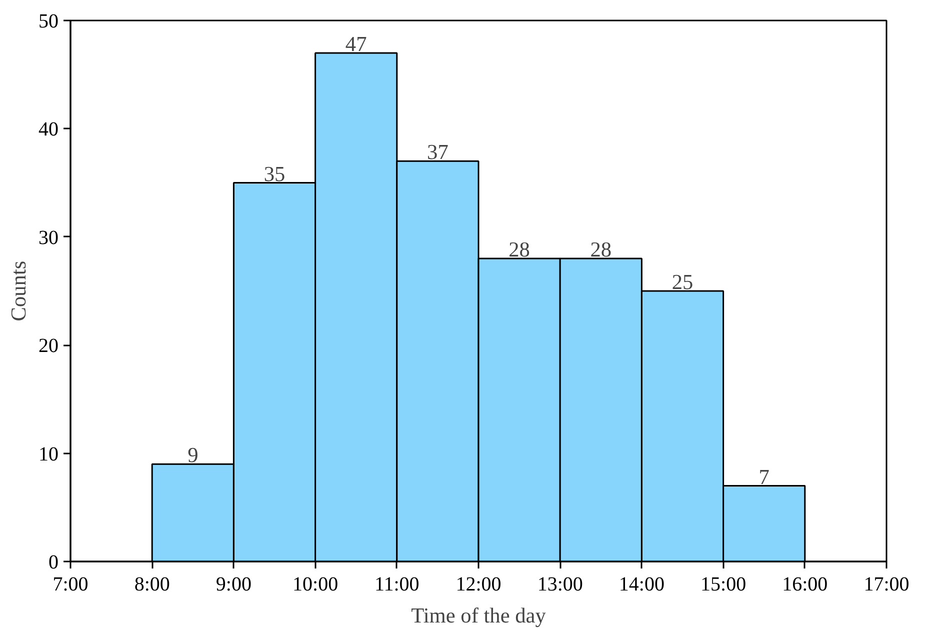 This screenshot has width=931, height=637. Describe the element at coordinates (48, 129) in the screenshot. I see `y-tick-label: 40` at that location.